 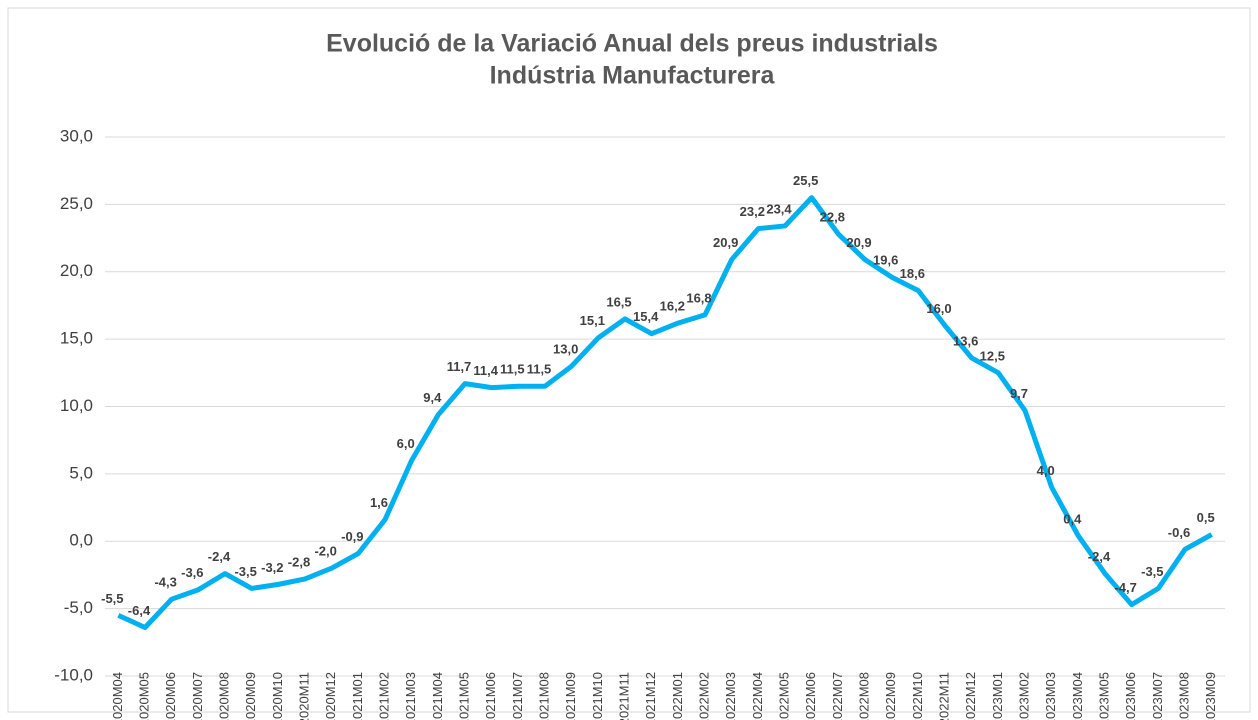 What do you see at coordinates (383, 696) in the screenshot?
I see `x-tick-label: 2021M02` at bounding box center [383, 696].